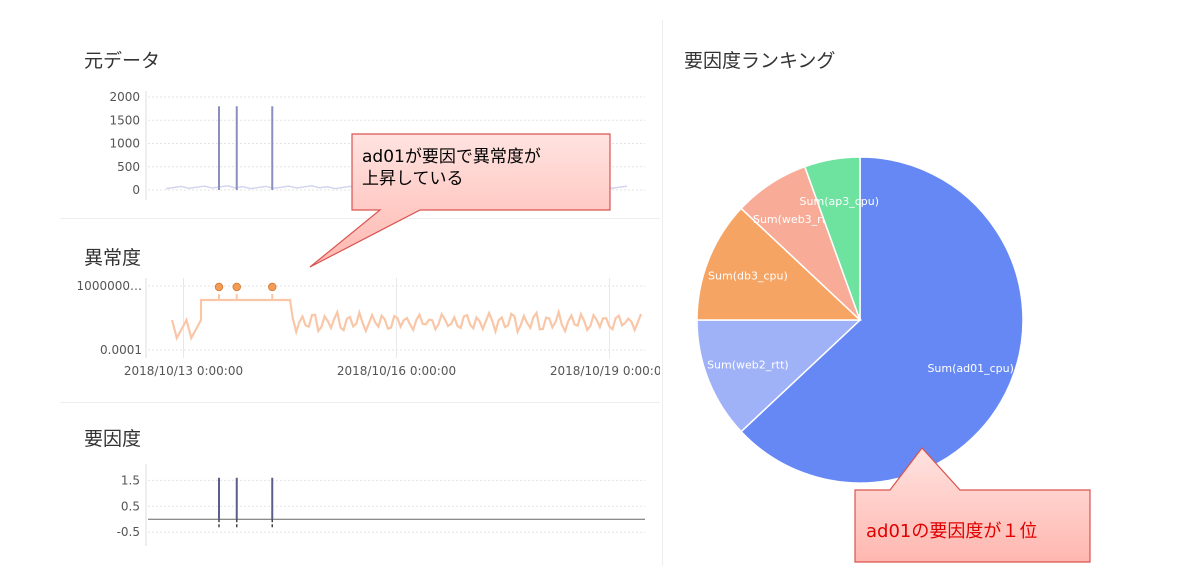  Describe the element at coordinates (839, 201) in the screenshot. I see `pie-slice-label: Sum(ap3_cpu)` at that location.